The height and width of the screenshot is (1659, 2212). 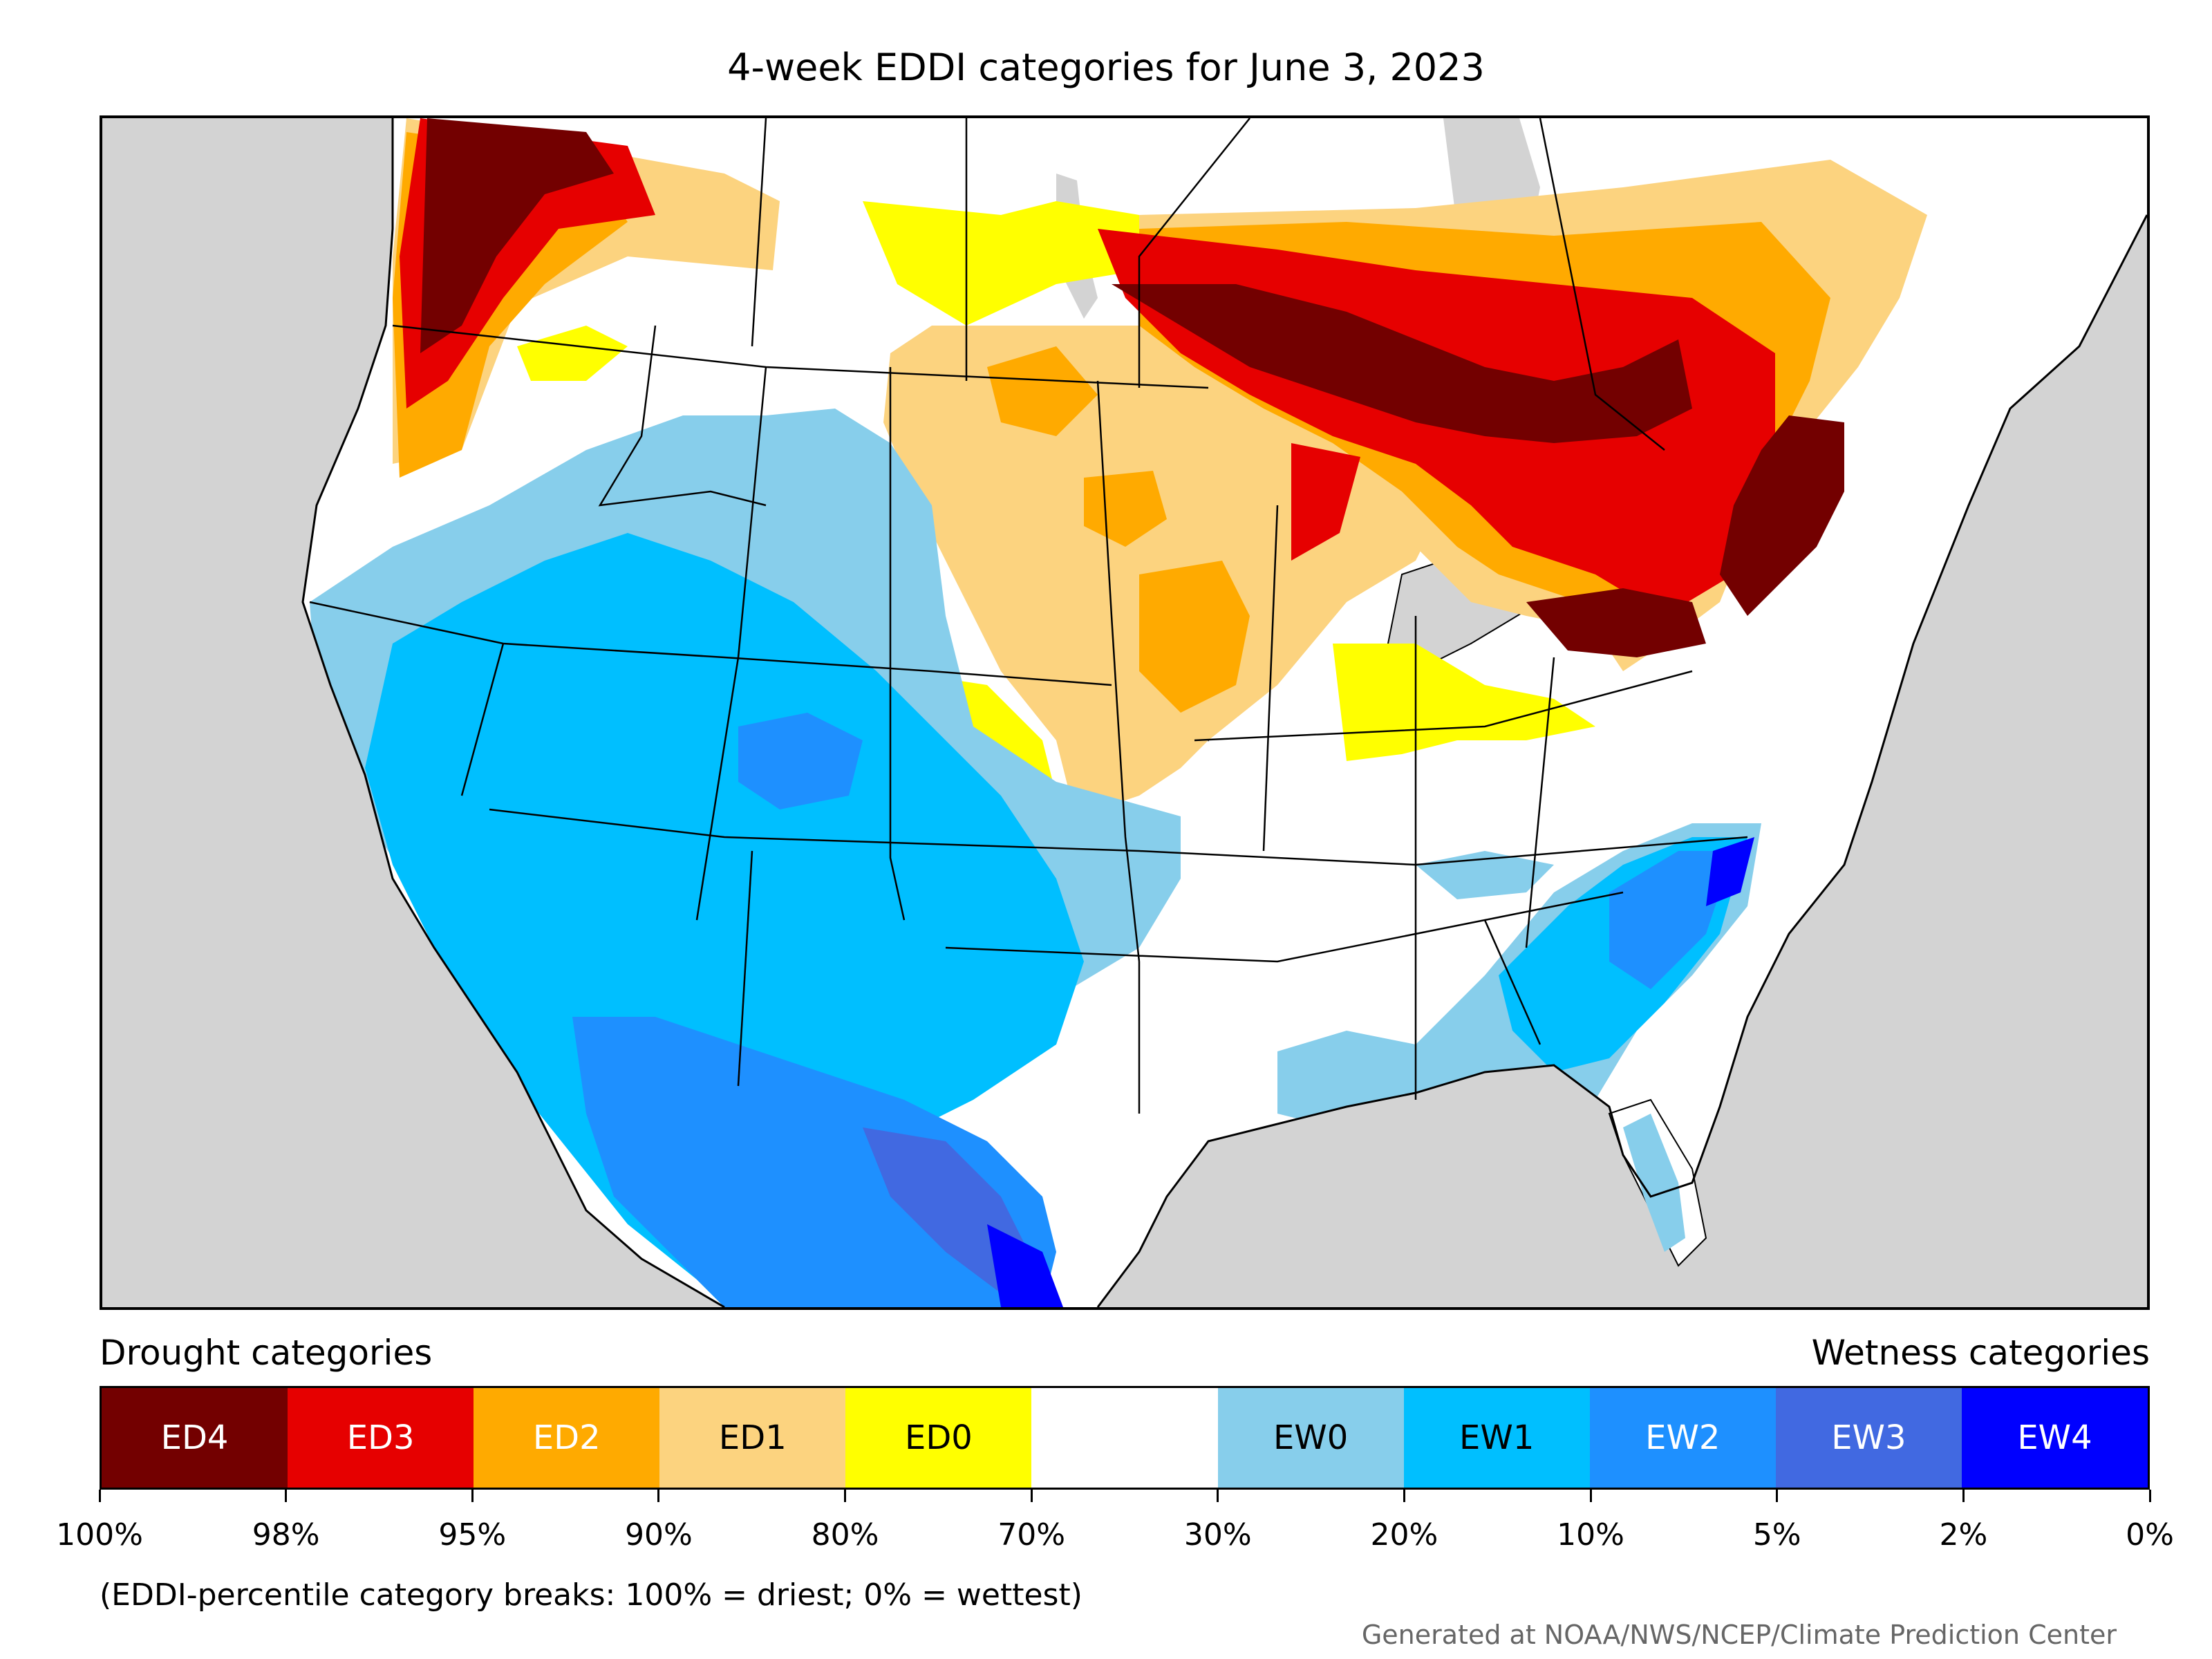 I want to click on colorbar-cell-ed2: ED2, so click(x=567, y=1438).